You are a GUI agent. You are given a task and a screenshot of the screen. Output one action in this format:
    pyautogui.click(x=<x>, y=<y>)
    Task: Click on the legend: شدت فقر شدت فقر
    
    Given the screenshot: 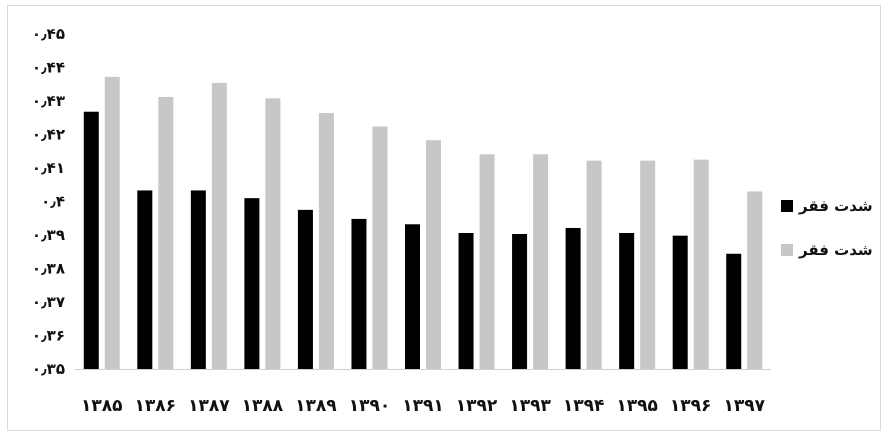 What is the action you would take?
    pyautogui.click(x=827, y=240)
    